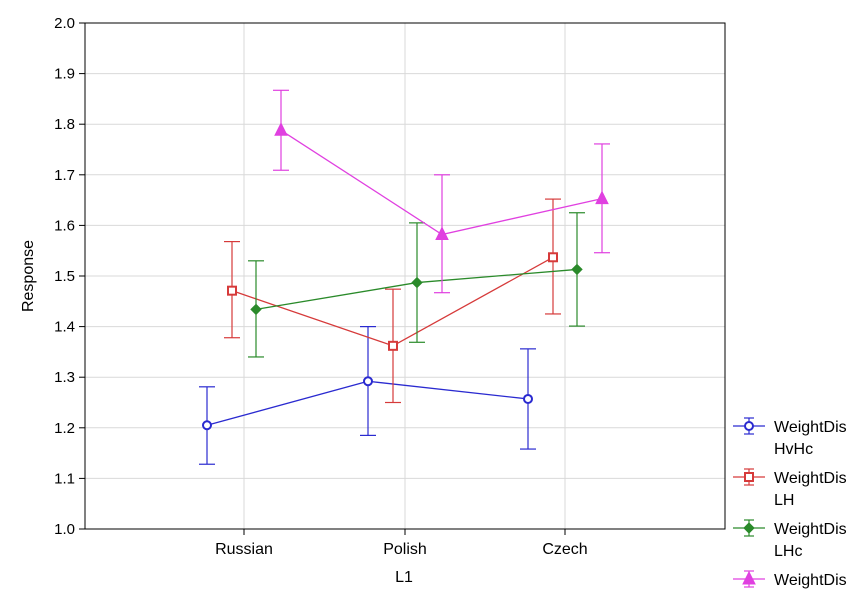 Image resolution: width=859 pixels, height=595 pixels. Describe the element at coordinates (788, 551) in the screenshot. I see `legend-label: LHc` at that location.